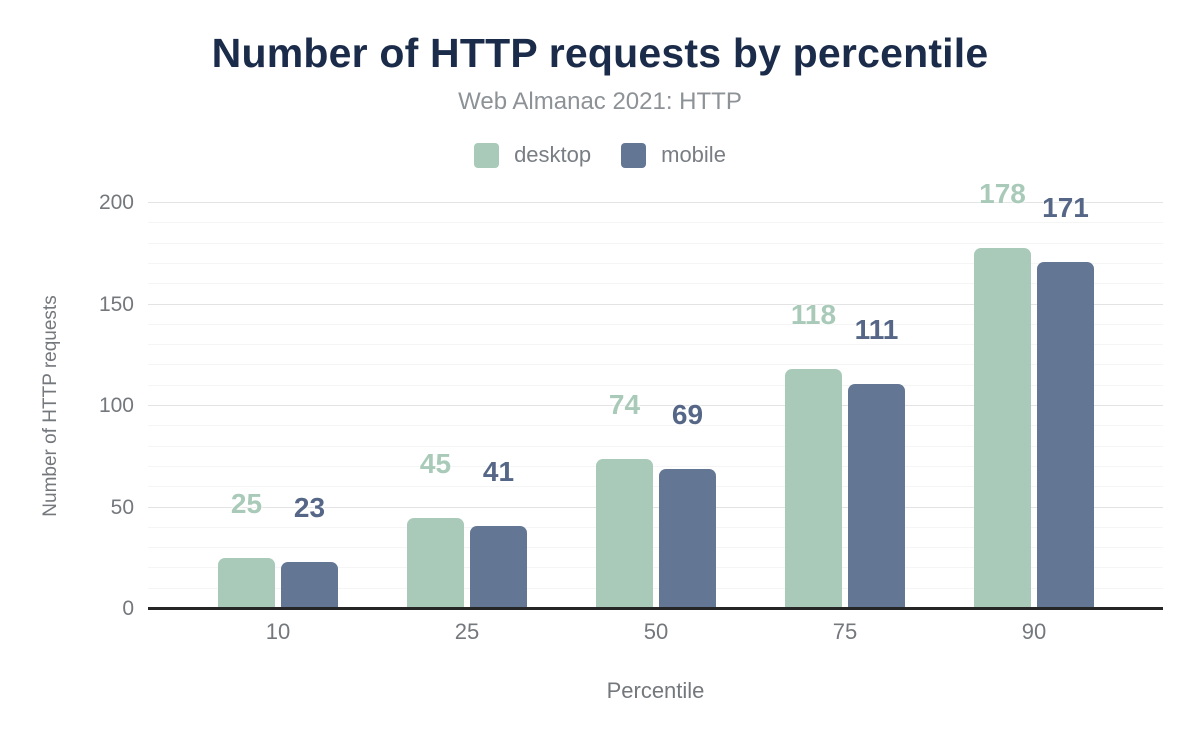 The width and height of the screenshot is (1200, 742). What do you see at coordinates (876, 329) in the screenshot?
I see `bar-value-mobile-p75: 111` at bounding box center [876, 329].